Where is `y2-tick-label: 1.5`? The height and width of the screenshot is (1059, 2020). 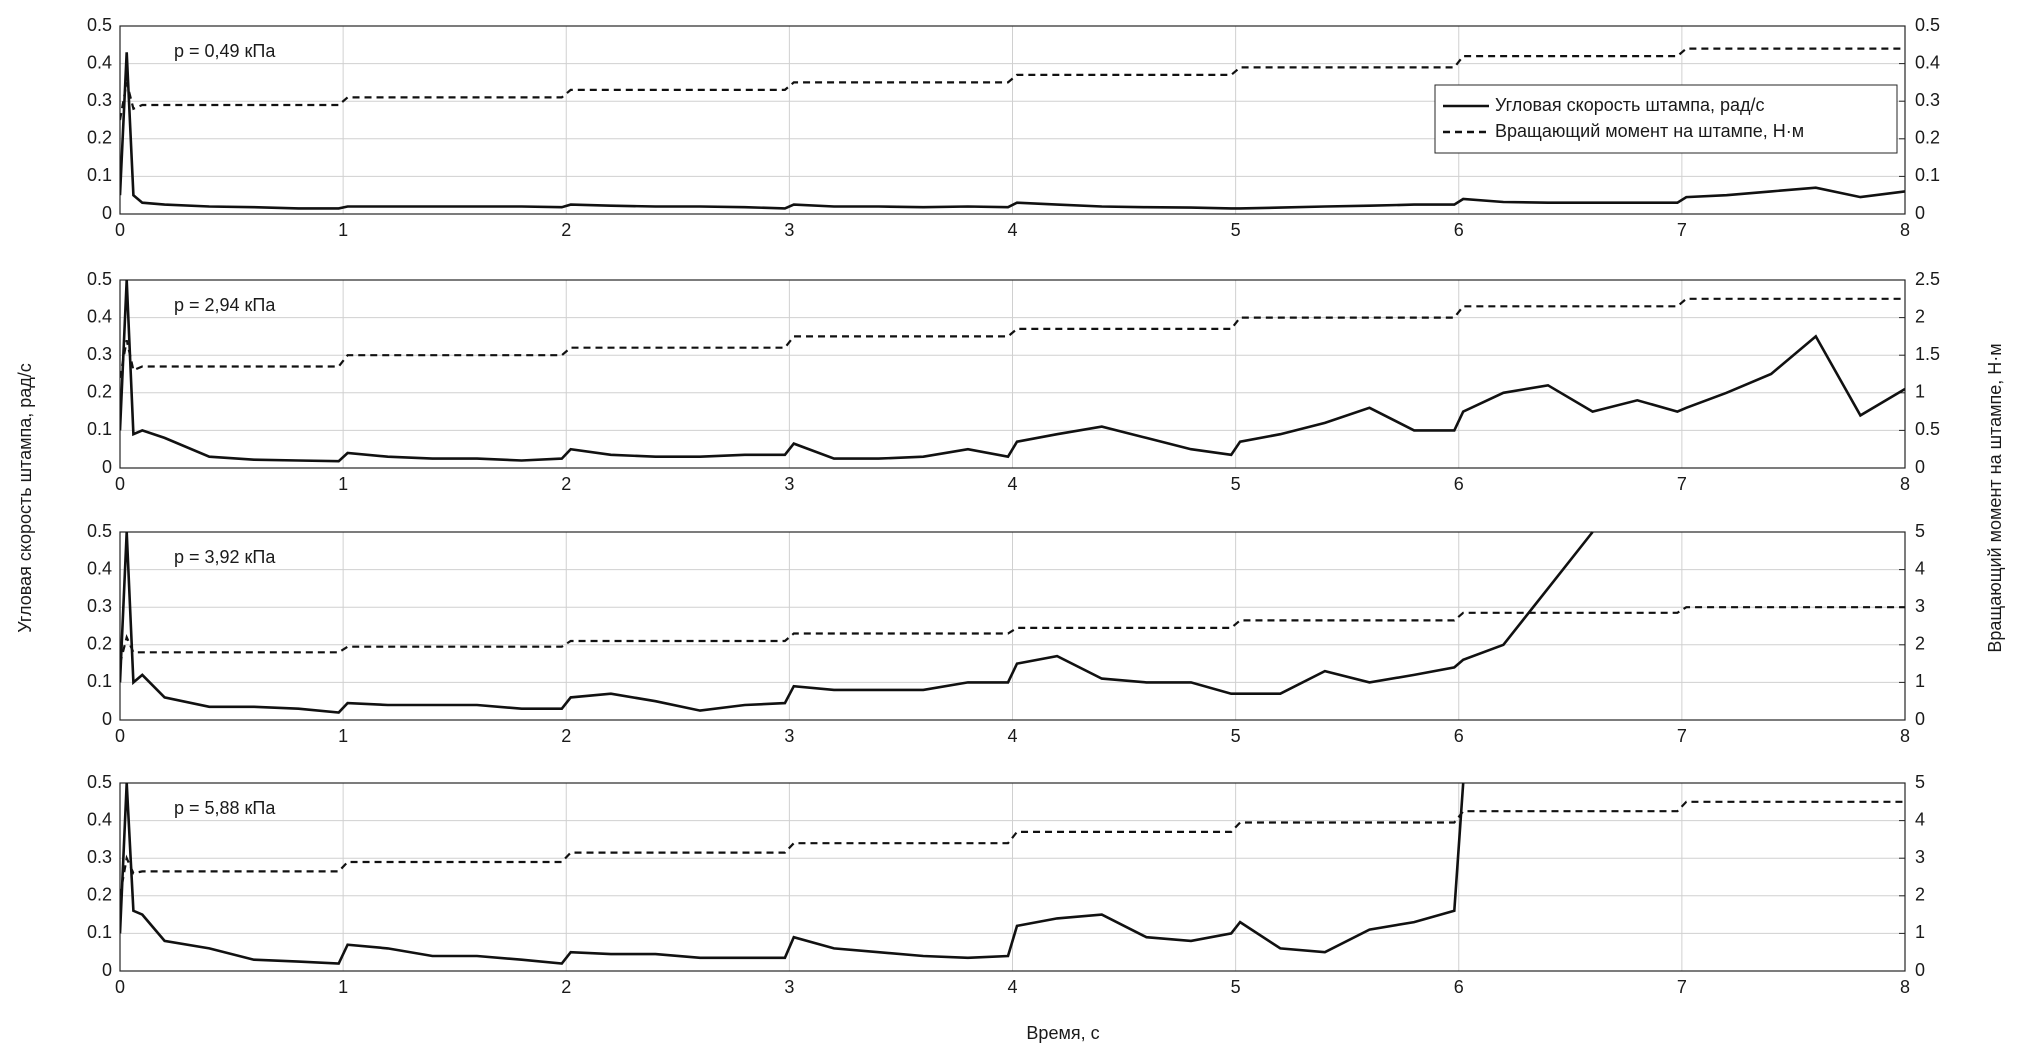 y2-tick-label: 1.5 is located at coordinates (1927, 354).